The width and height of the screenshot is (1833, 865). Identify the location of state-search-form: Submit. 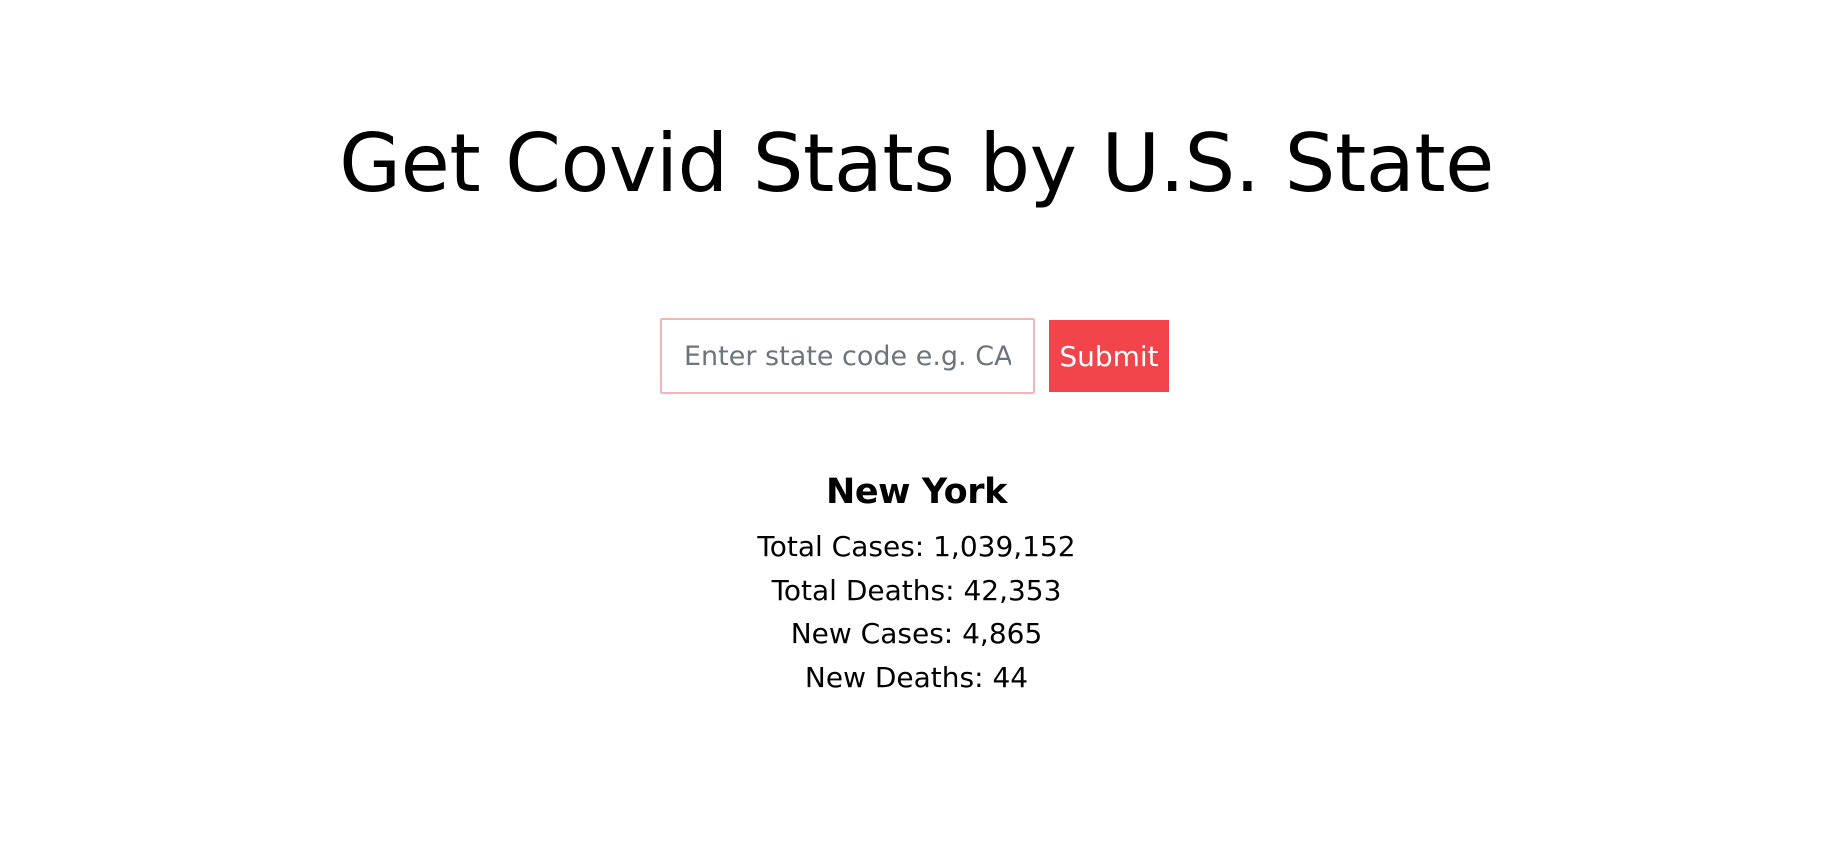
(916, 356).